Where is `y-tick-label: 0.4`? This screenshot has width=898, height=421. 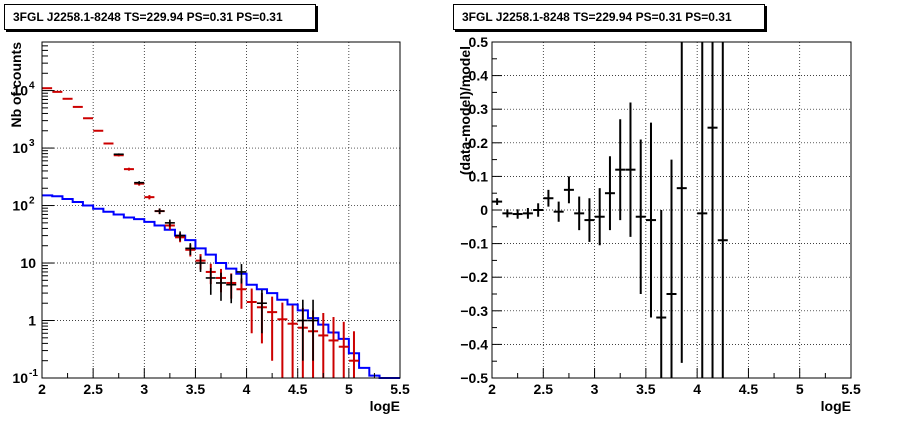 y-tick-label: 0.4 is located at coordinates (479, 76).